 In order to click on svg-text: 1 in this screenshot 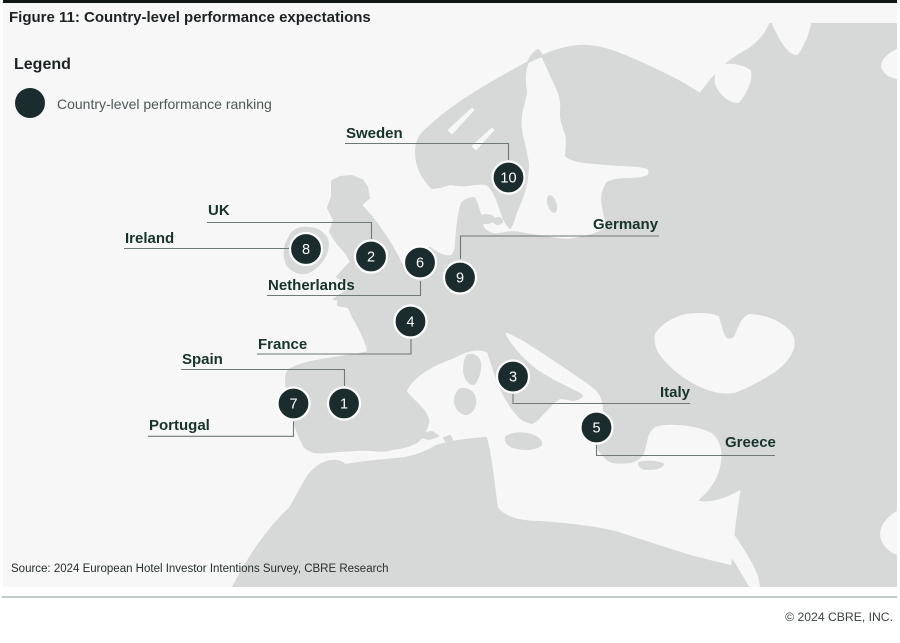, I will do `click(344, 405)`.